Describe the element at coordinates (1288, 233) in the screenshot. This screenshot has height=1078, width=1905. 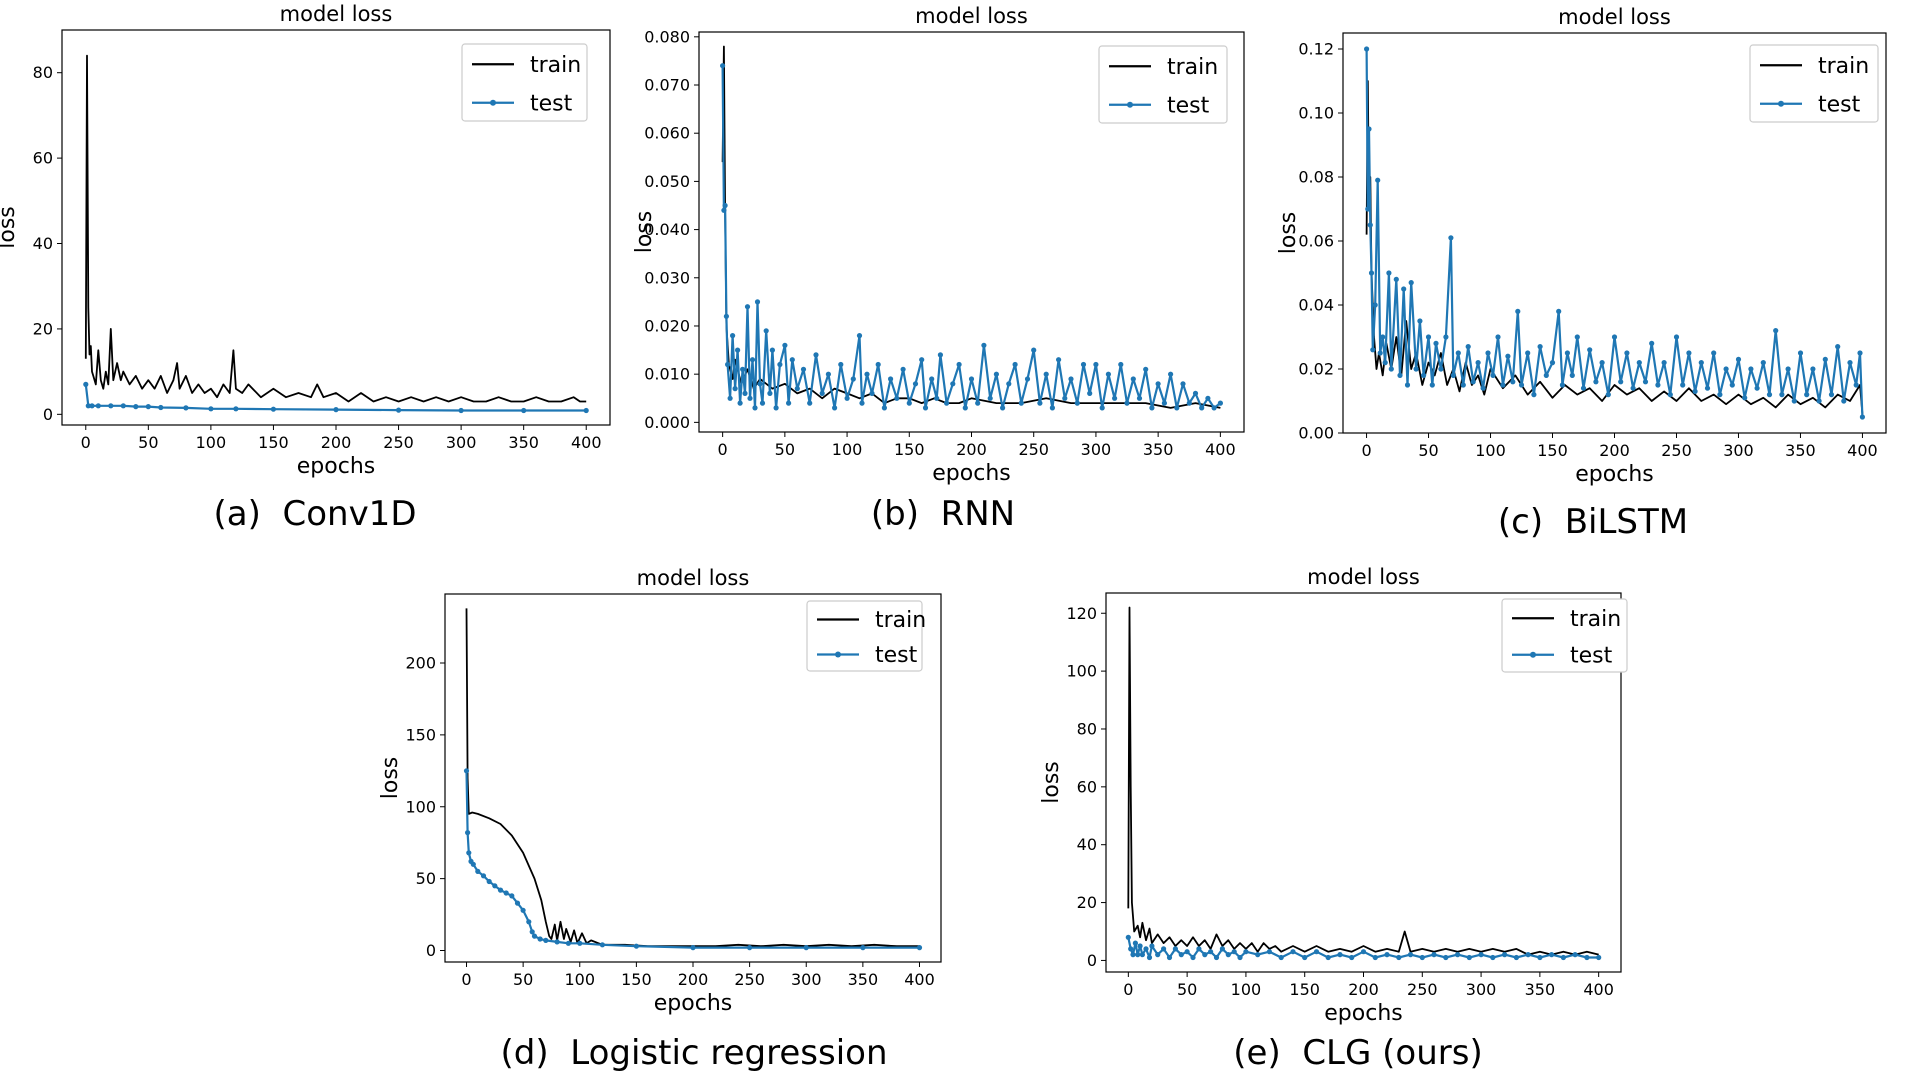
I see `y-axis-label: loss` at that location.